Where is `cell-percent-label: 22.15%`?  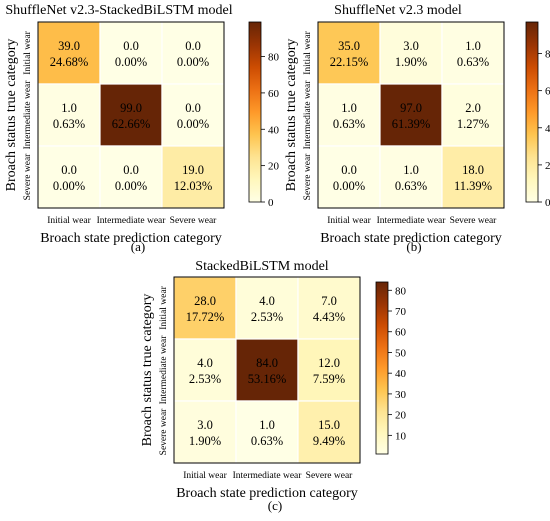 cell-percent-label: 22.15% is located at coordinates (349, 62).